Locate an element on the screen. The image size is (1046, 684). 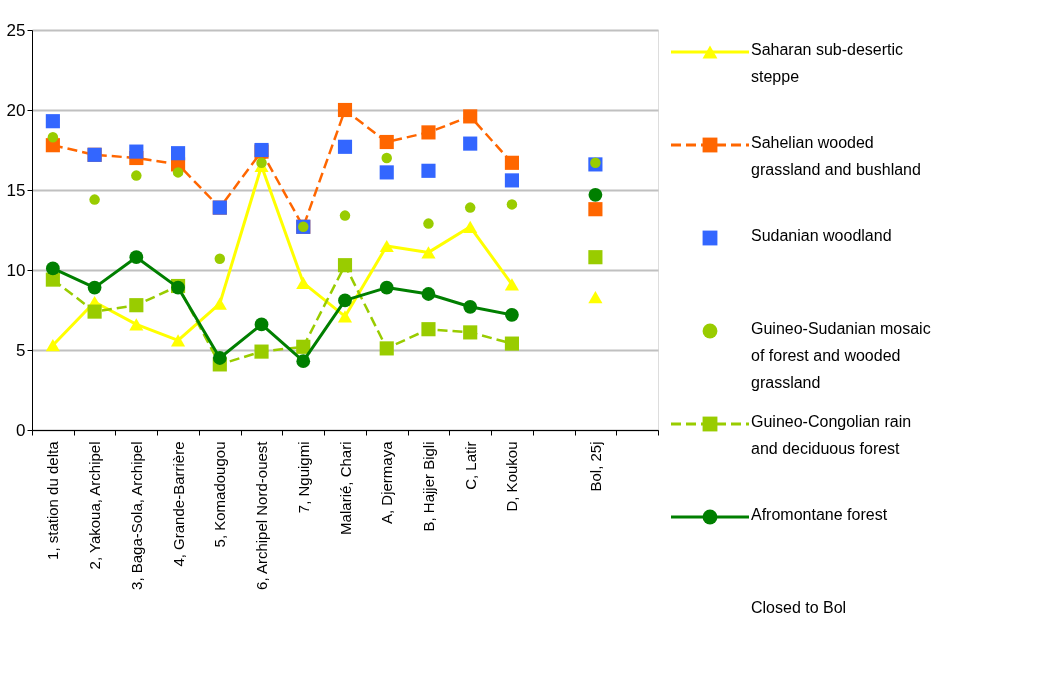
y-tick-label: 20 is located at coordinates (16, 110).